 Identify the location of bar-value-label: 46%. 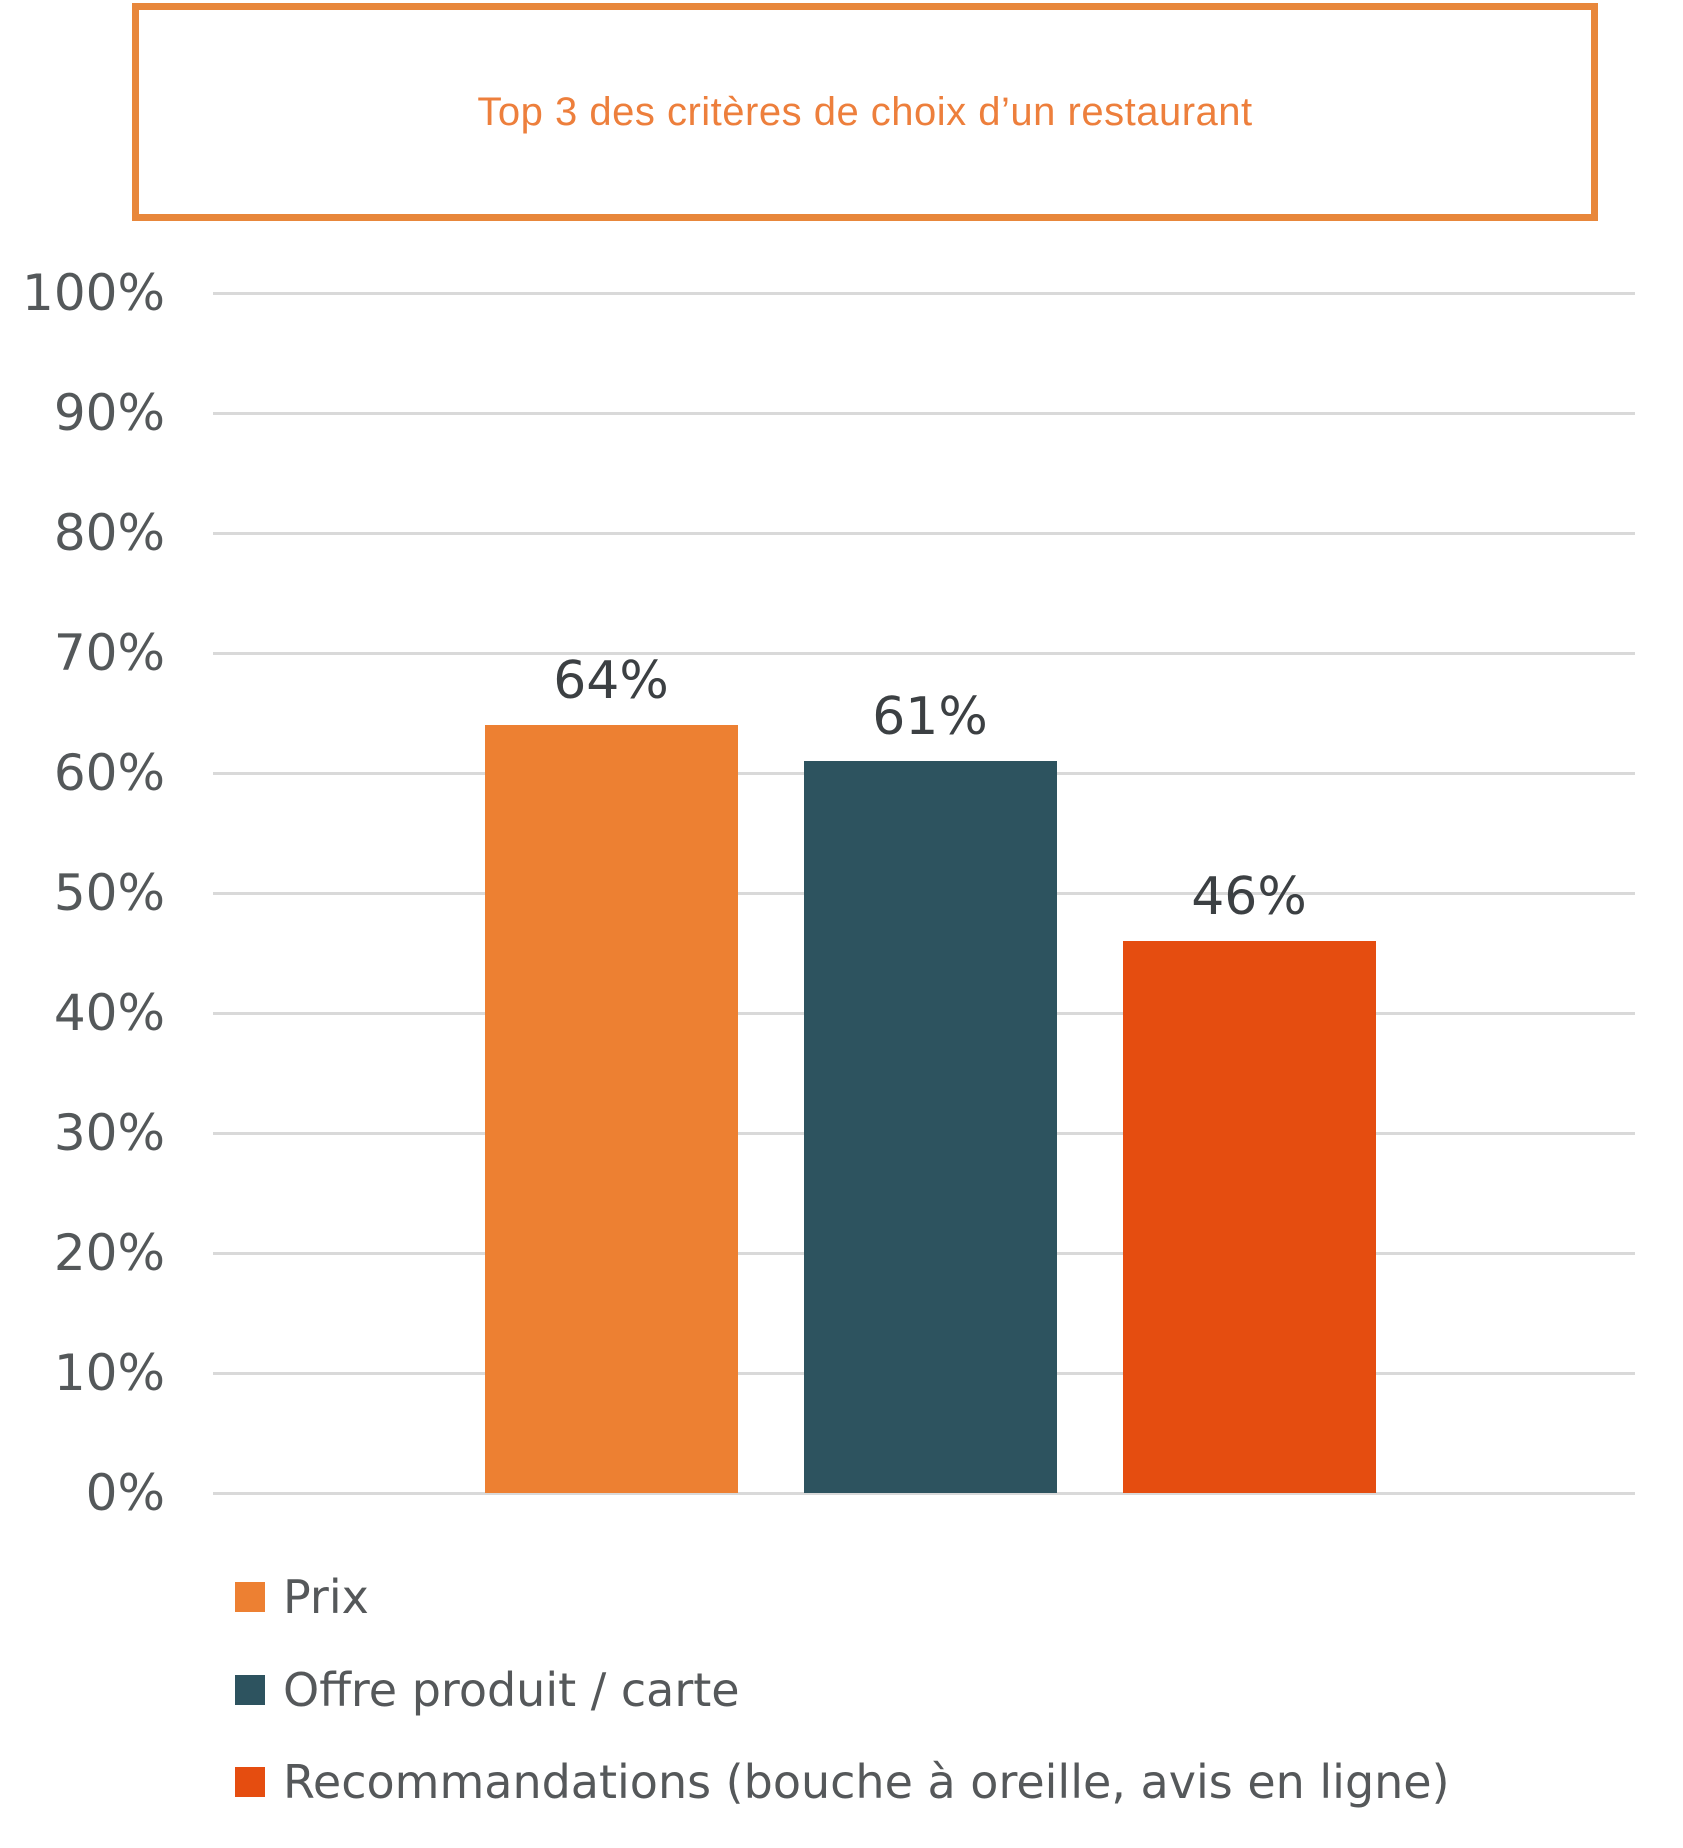
(1249, 897).